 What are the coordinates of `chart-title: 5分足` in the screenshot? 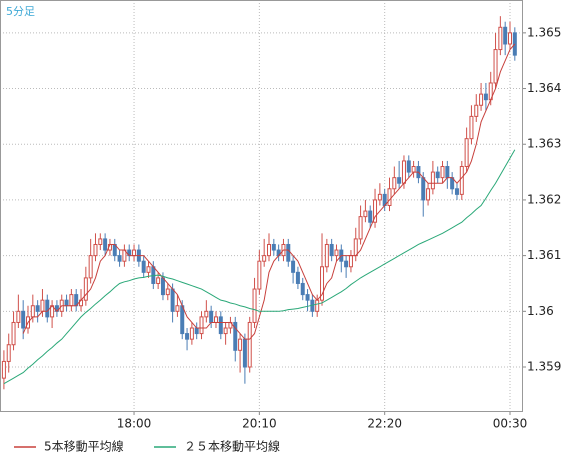 It's located at (20, 11).